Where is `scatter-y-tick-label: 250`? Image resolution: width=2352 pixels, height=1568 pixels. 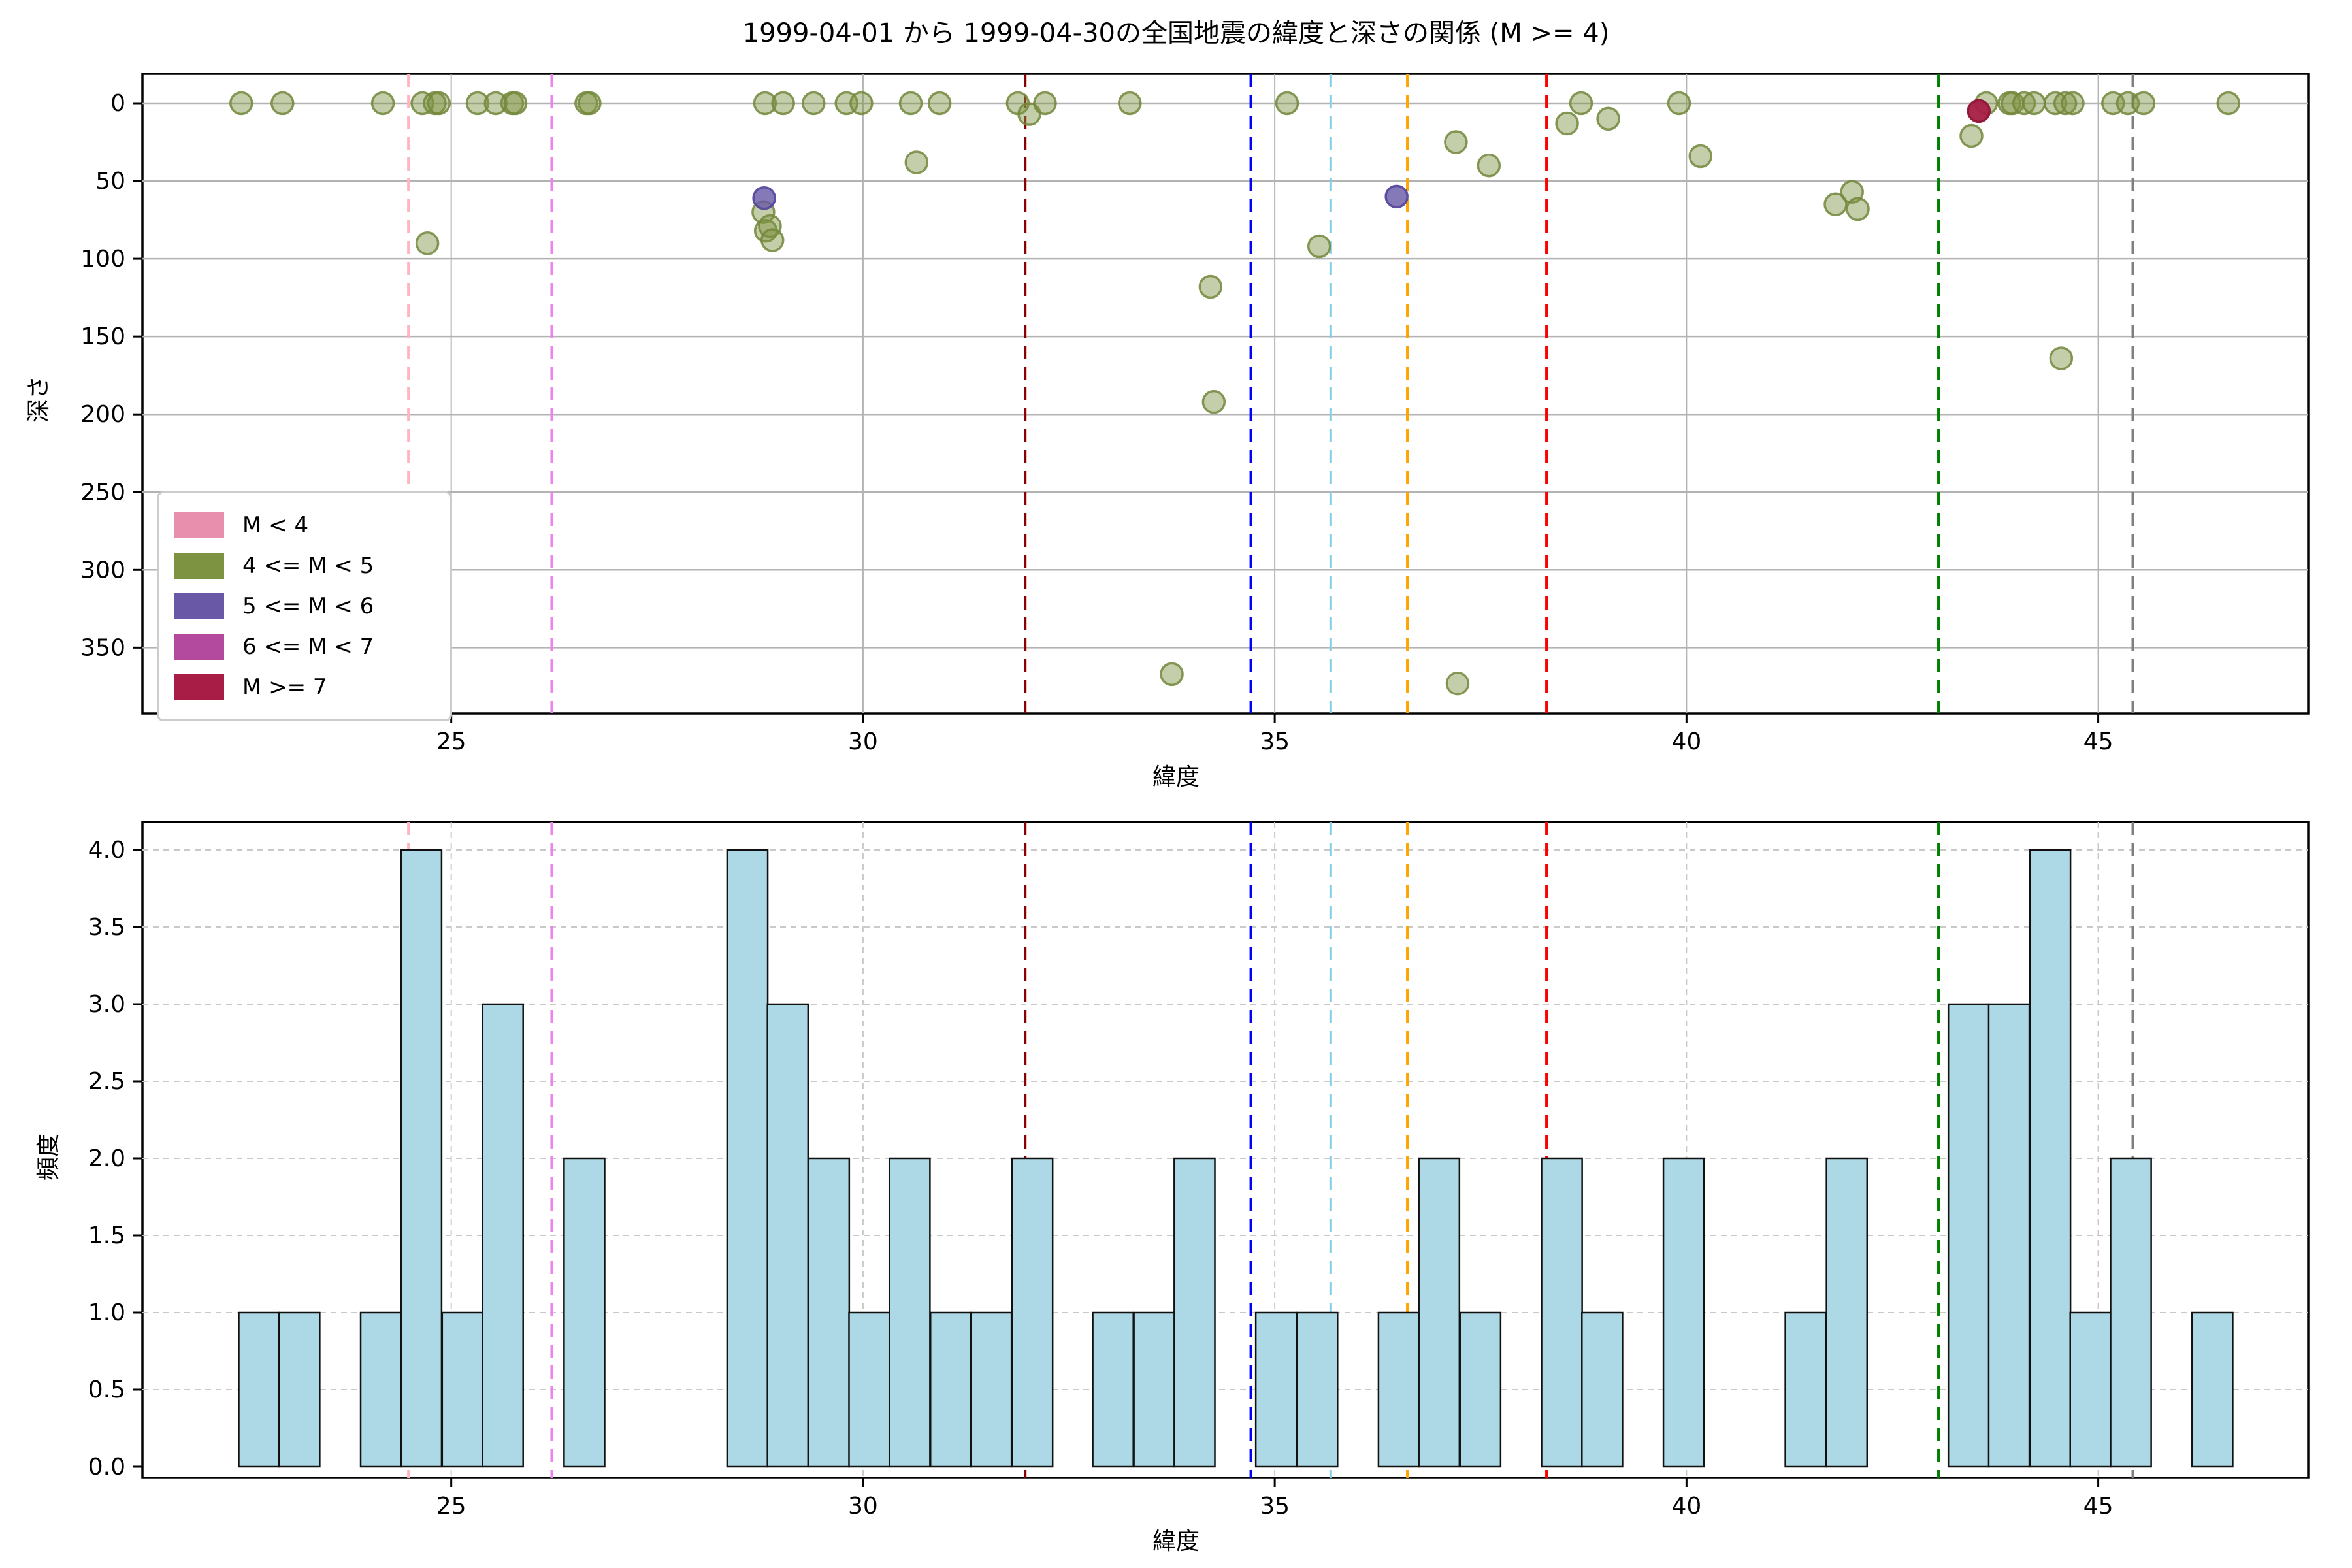
scatter-y-tick-label: 250 is located at coordinates (102, 492).